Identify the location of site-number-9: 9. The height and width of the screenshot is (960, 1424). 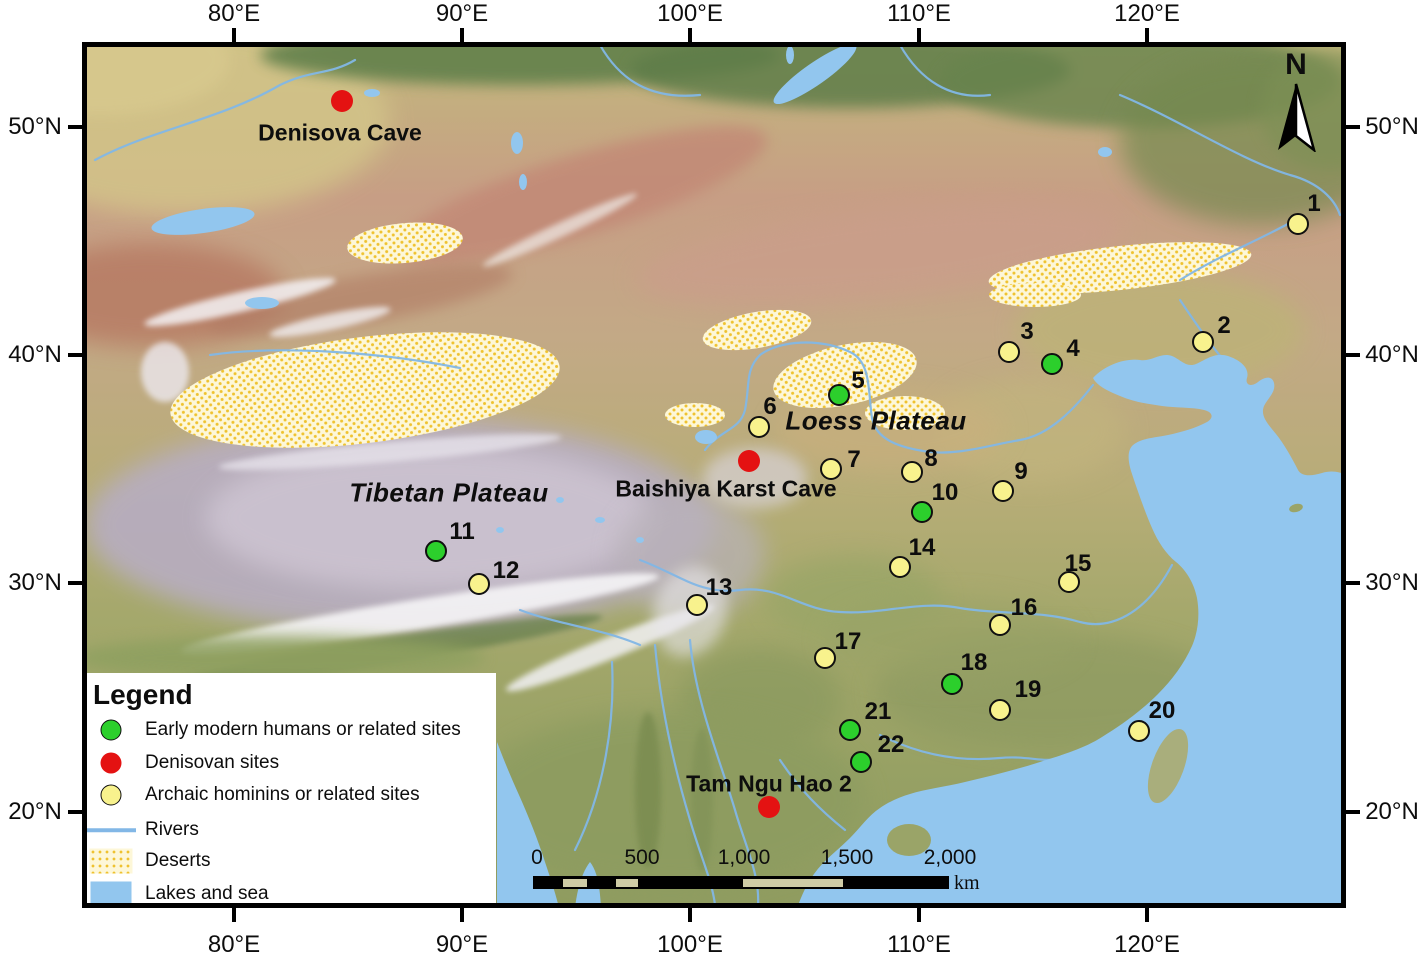
(1021, 471).